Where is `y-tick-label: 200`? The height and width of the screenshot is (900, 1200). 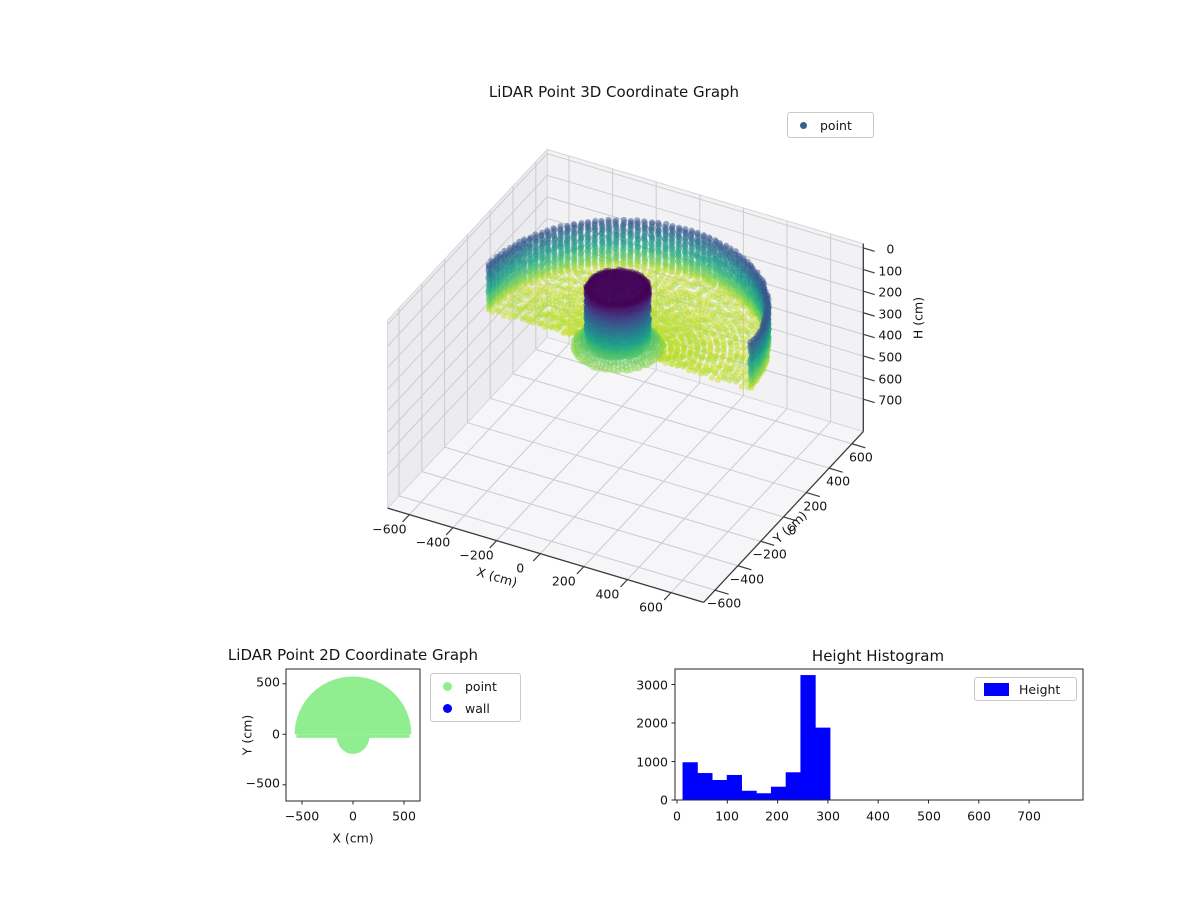
y-tick-label: 200 is located at coordinates (815, 506).